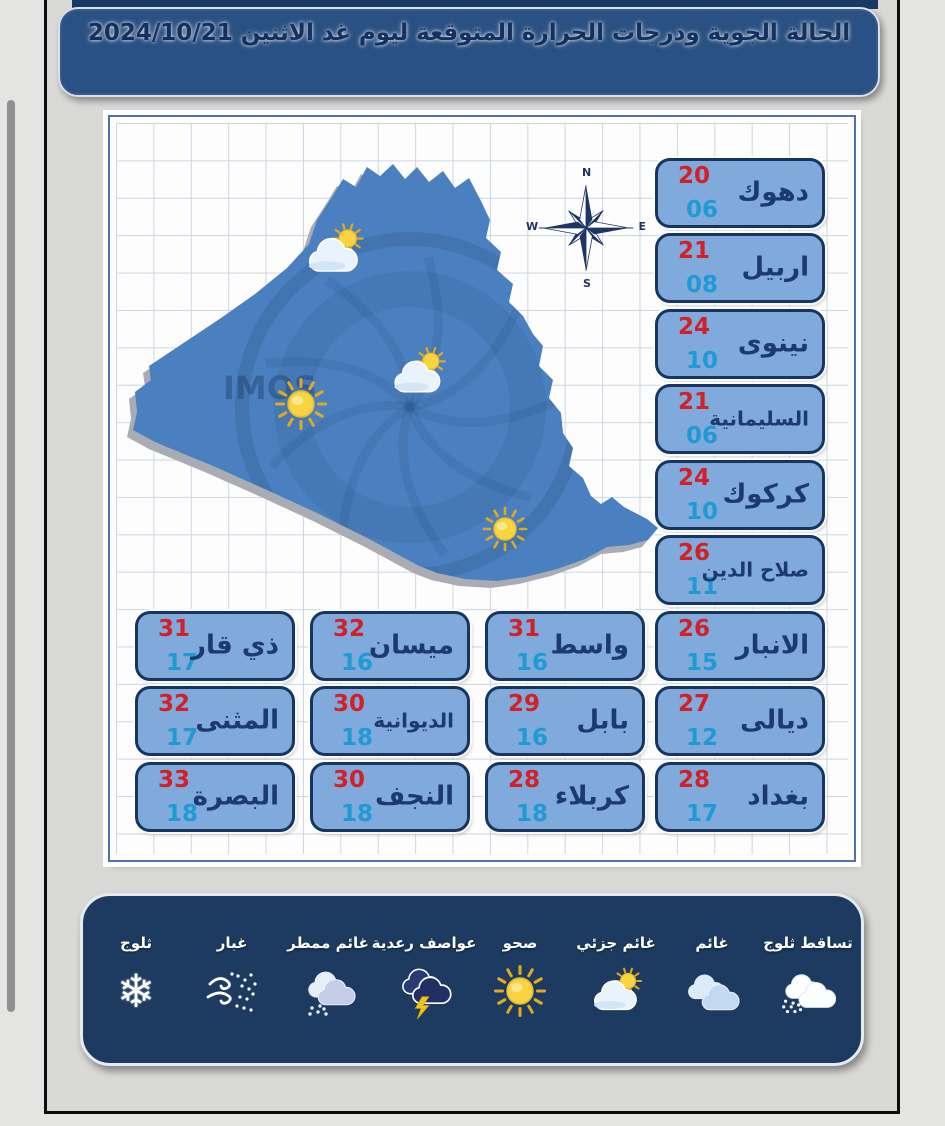 The height and width of the screenshot is (1126, 945). Describe the element at coordinates (235, 645) in the screenshot. I see `city-name: ذي قار` at that location.